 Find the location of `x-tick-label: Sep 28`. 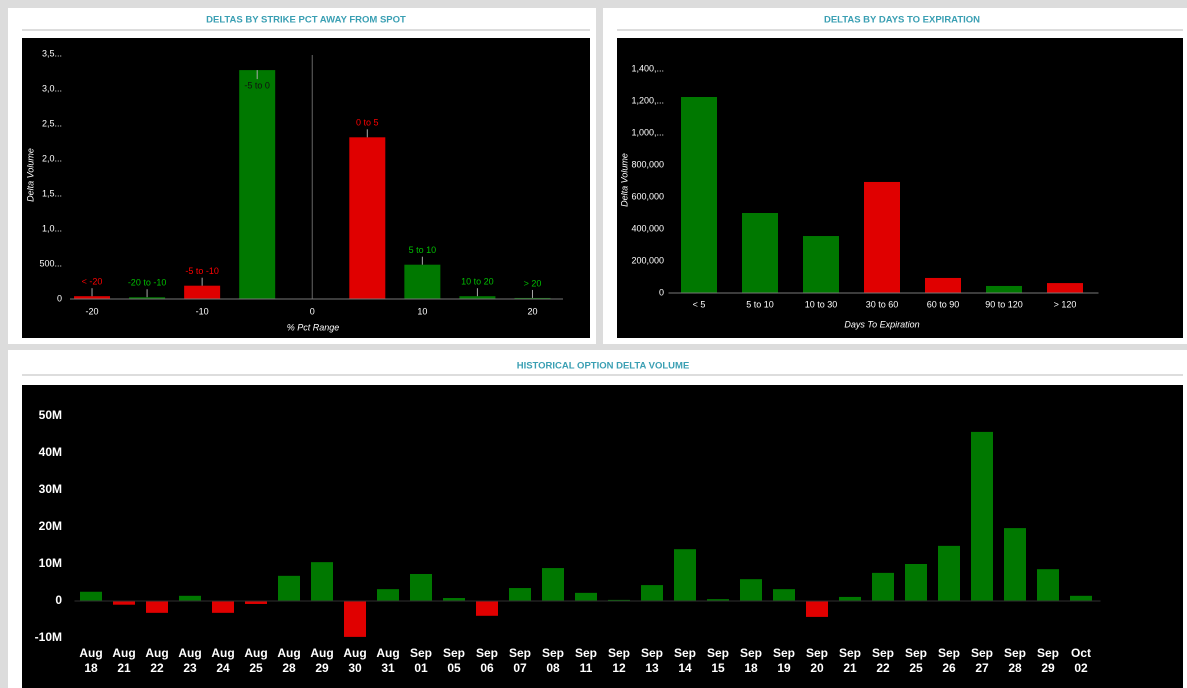

x-tick-label: Sep 28 is located at coordinates (1015, 660).